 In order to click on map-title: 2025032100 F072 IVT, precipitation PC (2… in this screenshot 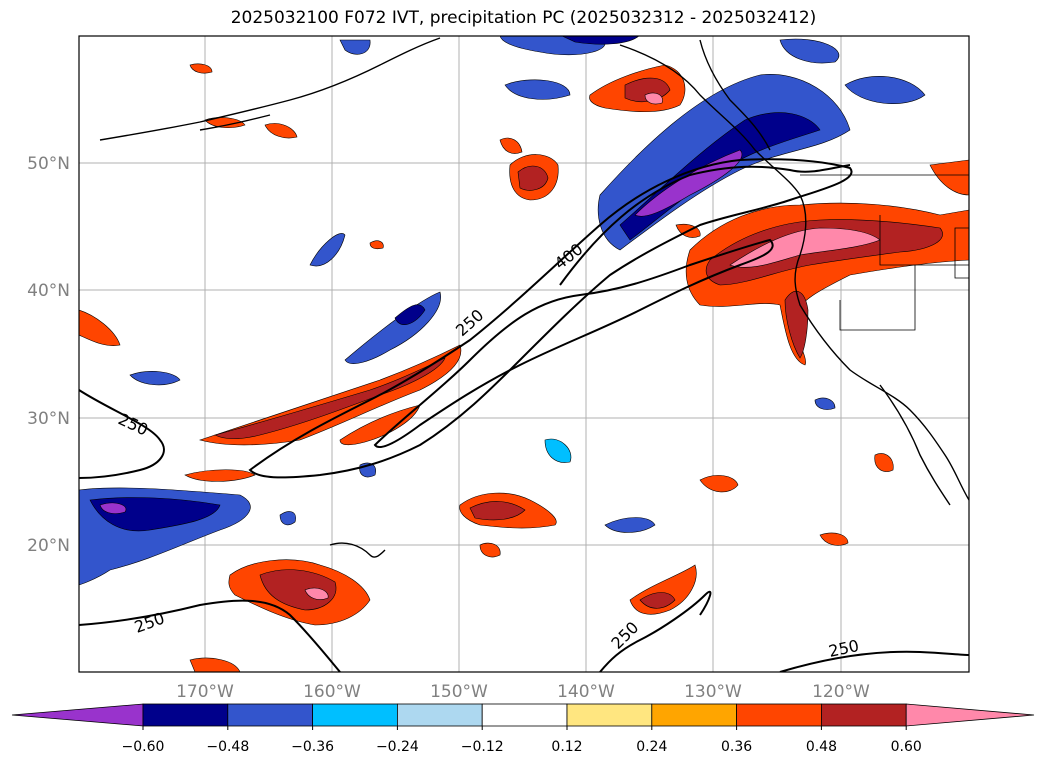, I will do `click(523, 18)`.